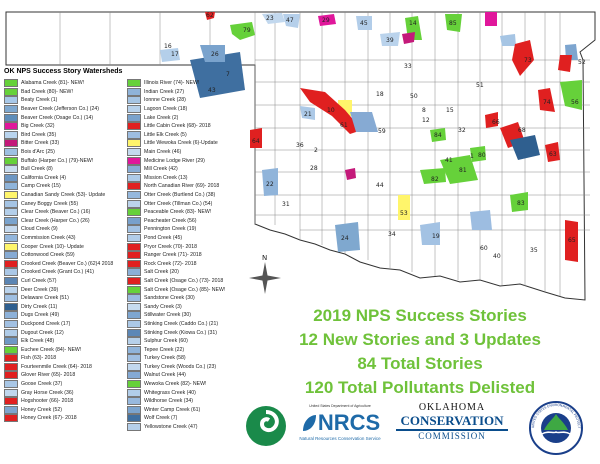  I want to click on map-label: 29, so click(326, 20).